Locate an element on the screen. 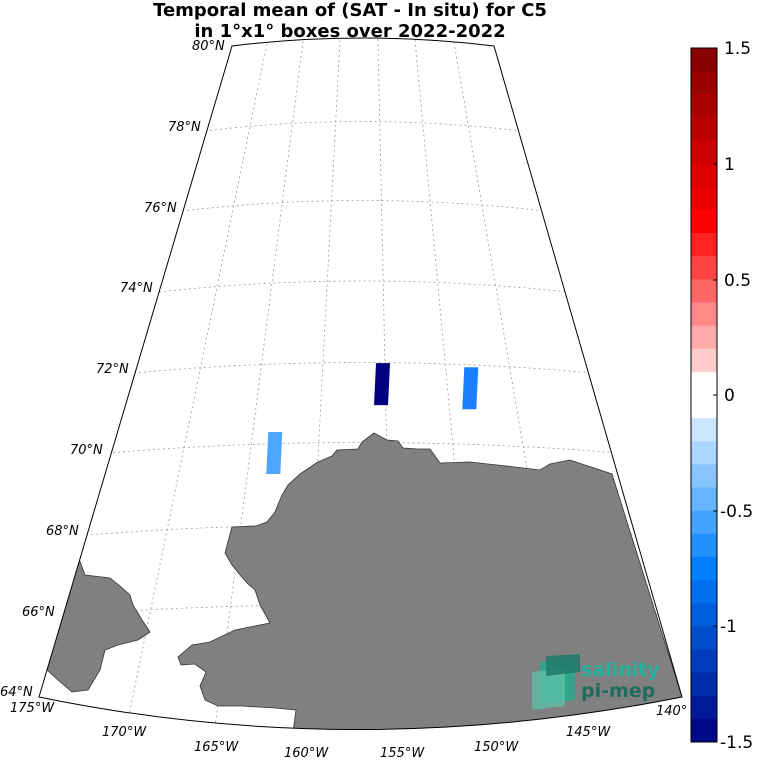  lon-label-140: 140° is located at coordinates (671, 711).